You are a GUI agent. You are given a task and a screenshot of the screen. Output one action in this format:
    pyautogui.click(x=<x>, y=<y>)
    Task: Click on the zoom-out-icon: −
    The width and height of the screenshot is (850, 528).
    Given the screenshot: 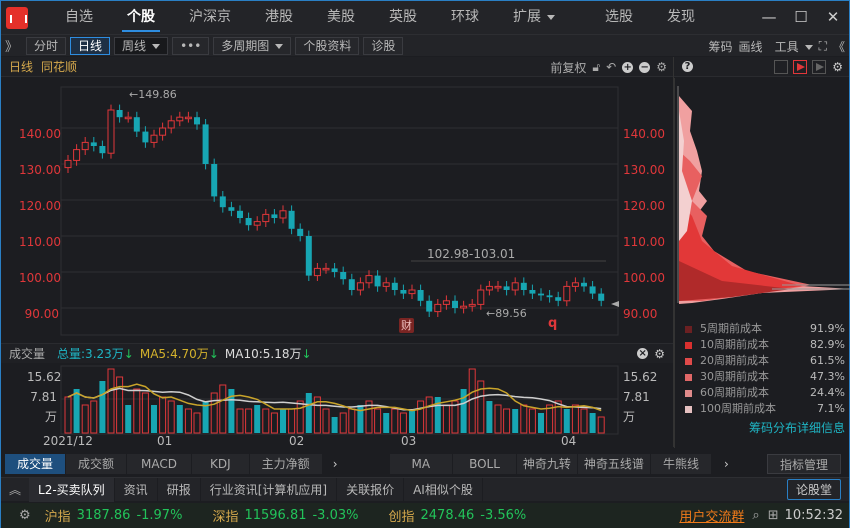 What is the action you would take?
    pyautogui.click(x=645, y=67)
    